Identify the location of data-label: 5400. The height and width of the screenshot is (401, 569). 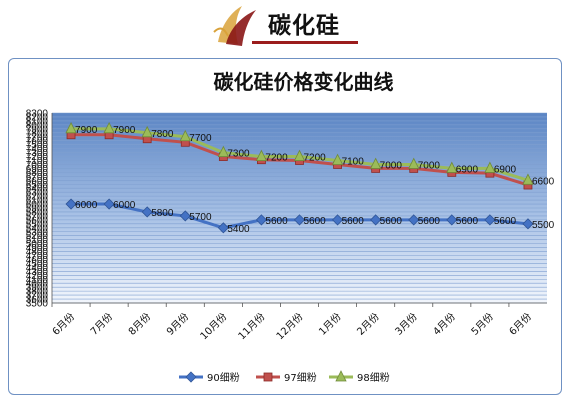
(238, 229).